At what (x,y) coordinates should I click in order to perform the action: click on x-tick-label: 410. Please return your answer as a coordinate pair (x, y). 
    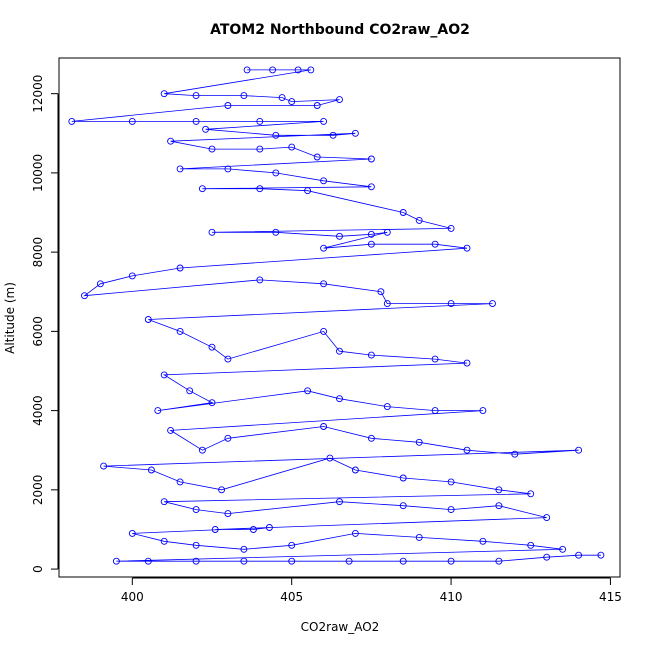
    Looking at the image, I should click on (451, 597).